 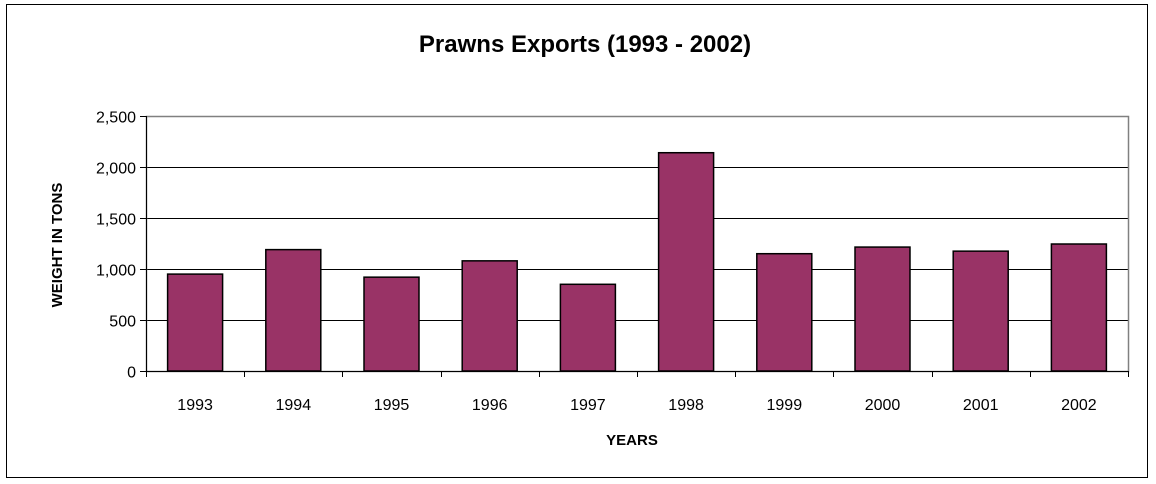 I want to click on bar-1997, so click(x=588, y=327).